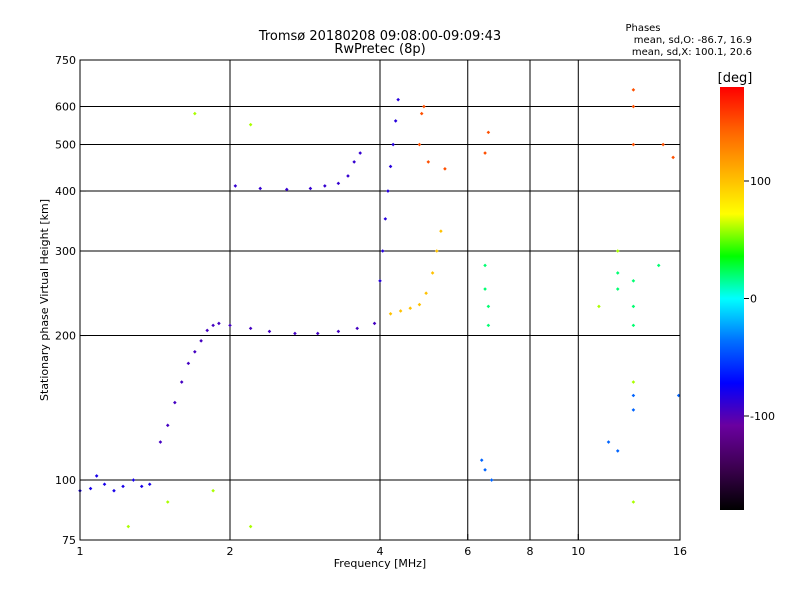 This screenshot has height=604, width=800. I want to click on colorbar-tick-label: 0, so click(753, 299).